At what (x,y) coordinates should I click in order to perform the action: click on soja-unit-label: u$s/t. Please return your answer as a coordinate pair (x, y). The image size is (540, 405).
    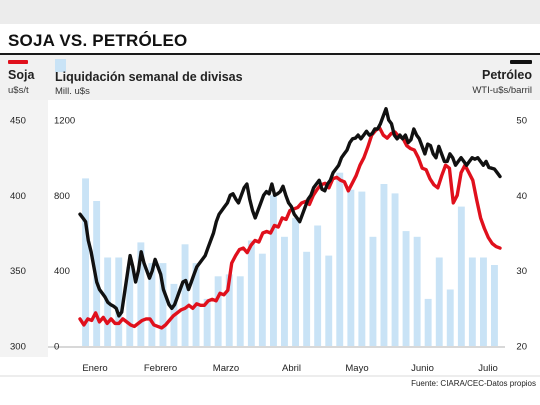
    Looking at the image, I should click on (18, 90).